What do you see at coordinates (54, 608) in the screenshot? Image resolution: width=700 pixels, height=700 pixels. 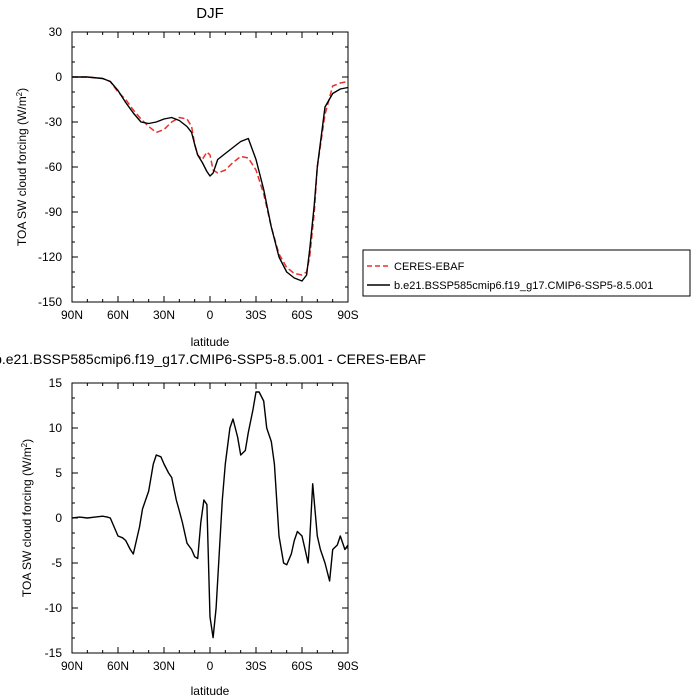 I see `bottom-ytick-label: -10` at bounding box center [54, 608].